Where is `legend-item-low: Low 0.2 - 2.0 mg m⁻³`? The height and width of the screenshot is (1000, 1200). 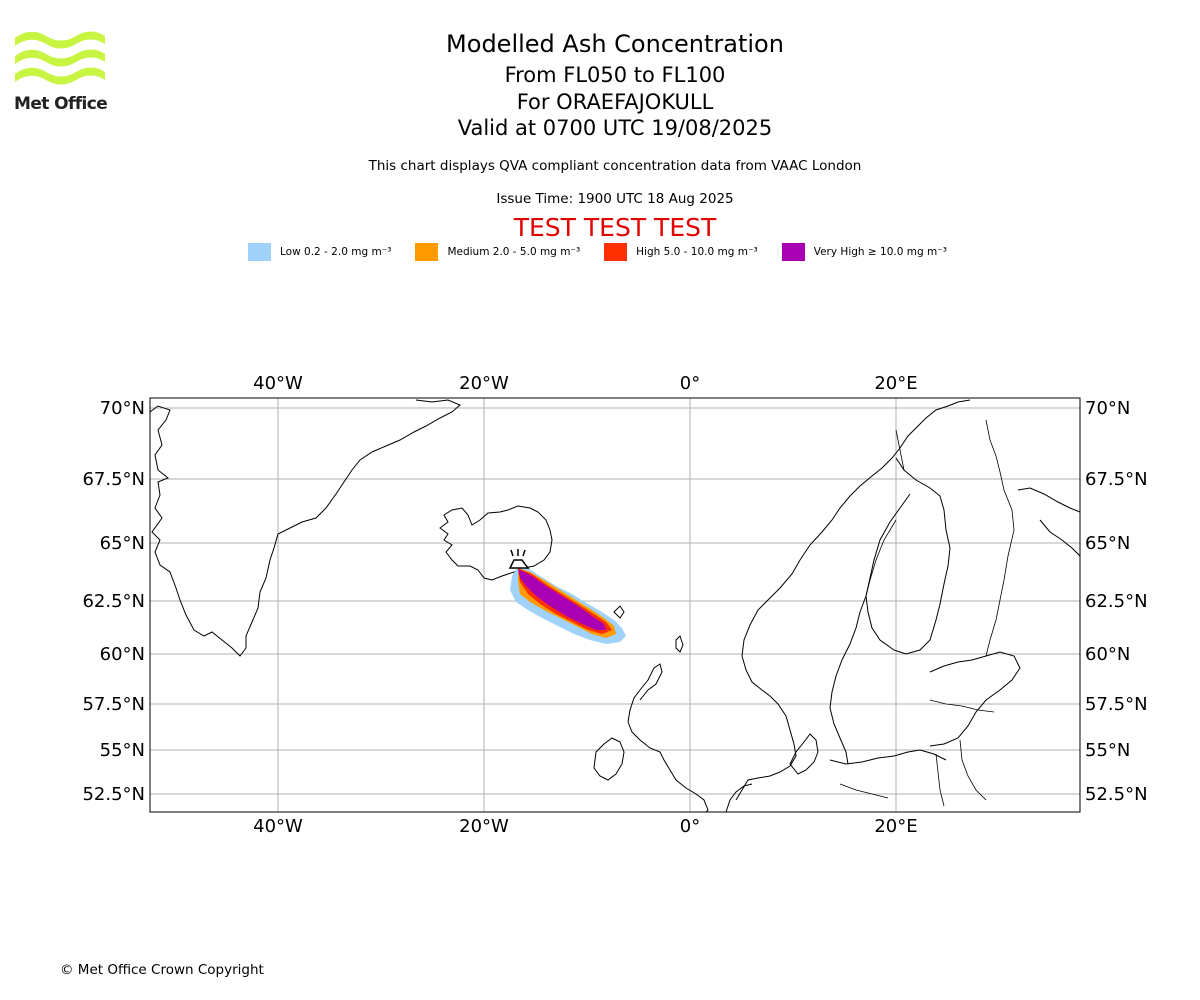
legend-item-low: Low 0.2 - 2.0 mg m⁻³ is located at coordinates (319, 252).